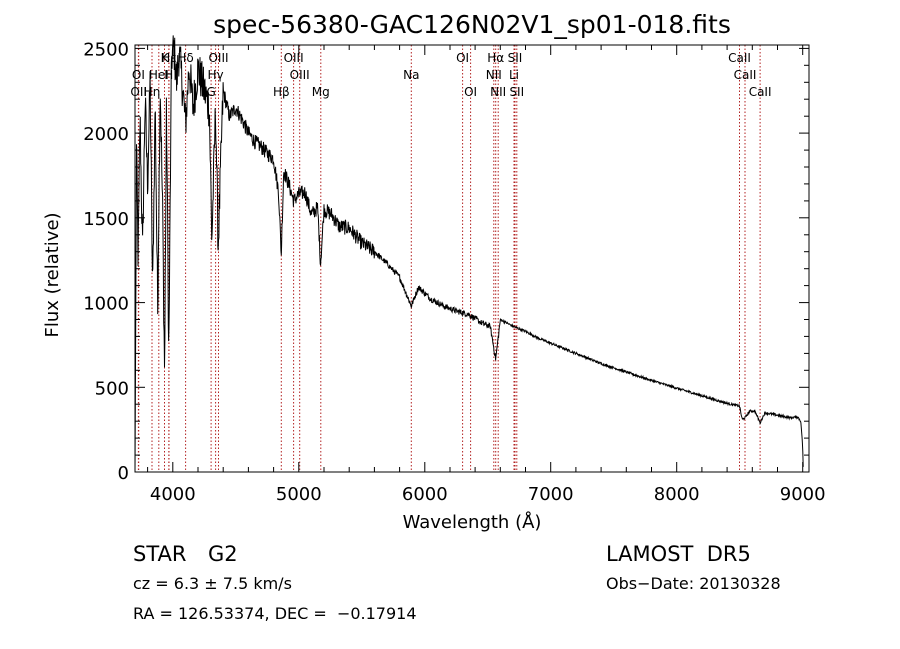 This screenshot has height=649, width=900. What do you see at coordinates (739, 58) in the screenshot?
I see `line-label-8: CaII` at bounding box center [739, 58].